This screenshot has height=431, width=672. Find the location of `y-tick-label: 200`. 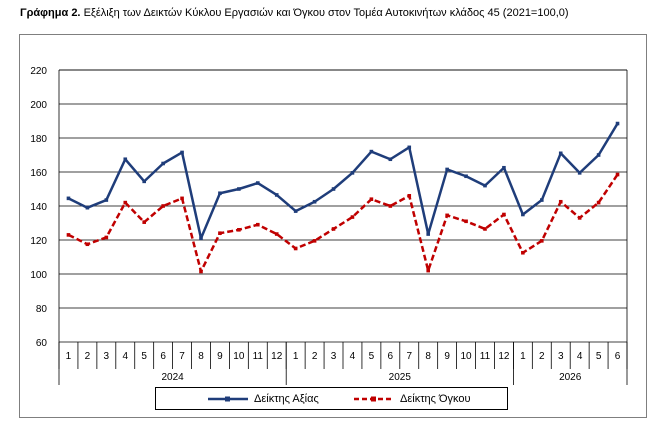

y-tick-label: 200 is located at coordinates (38, 105).